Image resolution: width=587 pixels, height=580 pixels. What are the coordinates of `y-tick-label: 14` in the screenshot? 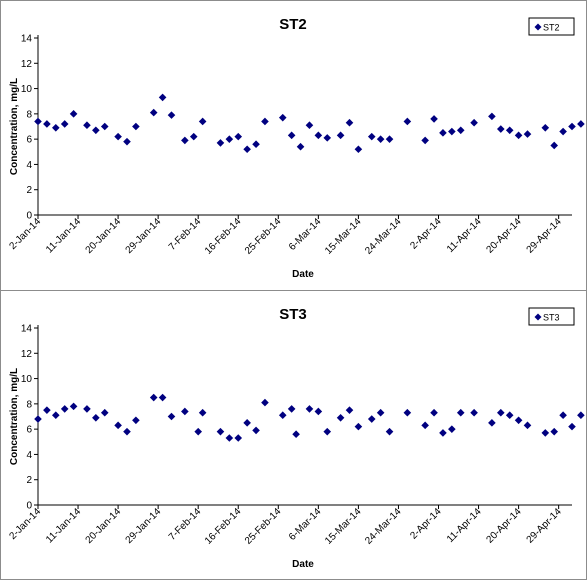 It's located at (27, 39).